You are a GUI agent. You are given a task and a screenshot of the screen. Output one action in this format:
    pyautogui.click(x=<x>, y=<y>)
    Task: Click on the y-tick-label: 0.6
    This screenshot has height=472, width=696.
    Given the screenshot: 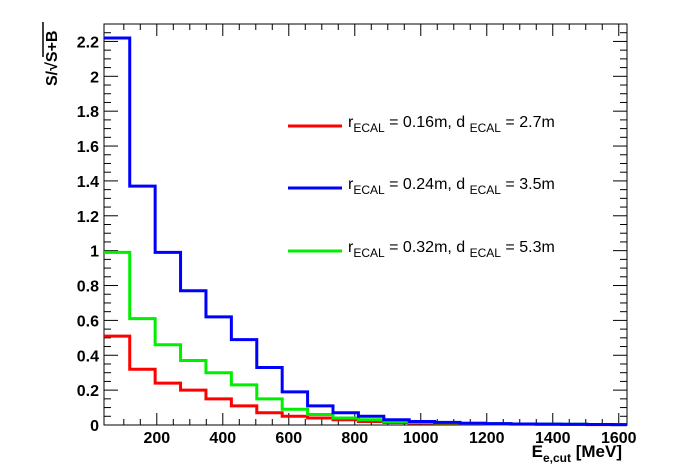 What is the action you would take?
    pyautogui.click(x=88, y=321)
    